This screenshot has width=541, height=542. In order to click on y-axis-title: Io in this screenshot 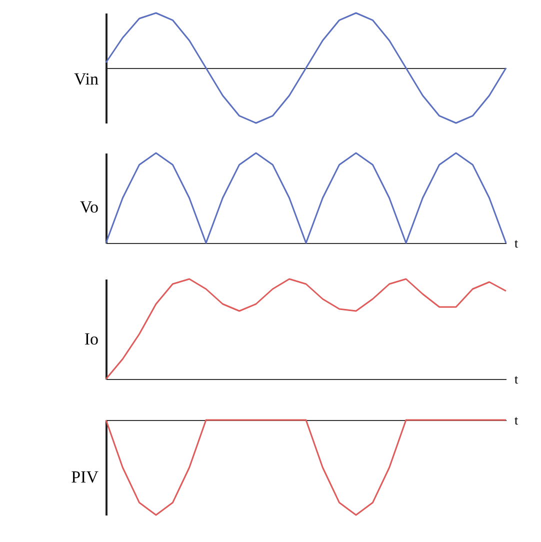, I will do `click(91, 339)`.